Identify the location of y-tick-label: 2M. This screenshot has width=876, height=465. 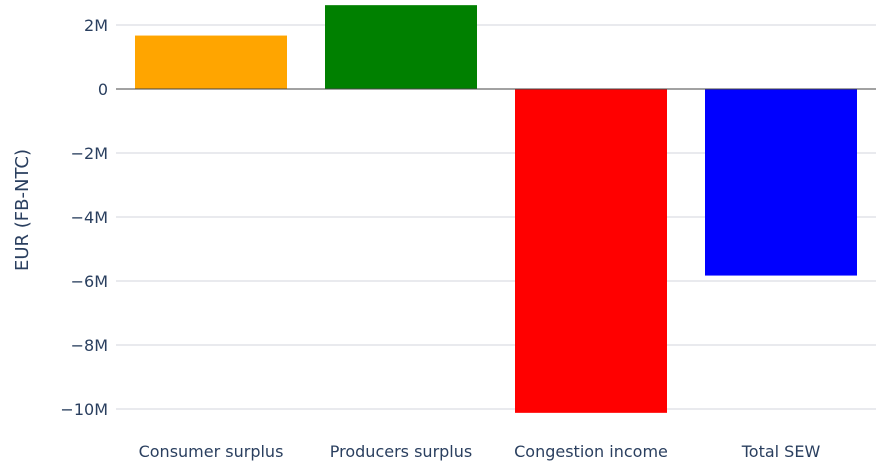
(96, 25).